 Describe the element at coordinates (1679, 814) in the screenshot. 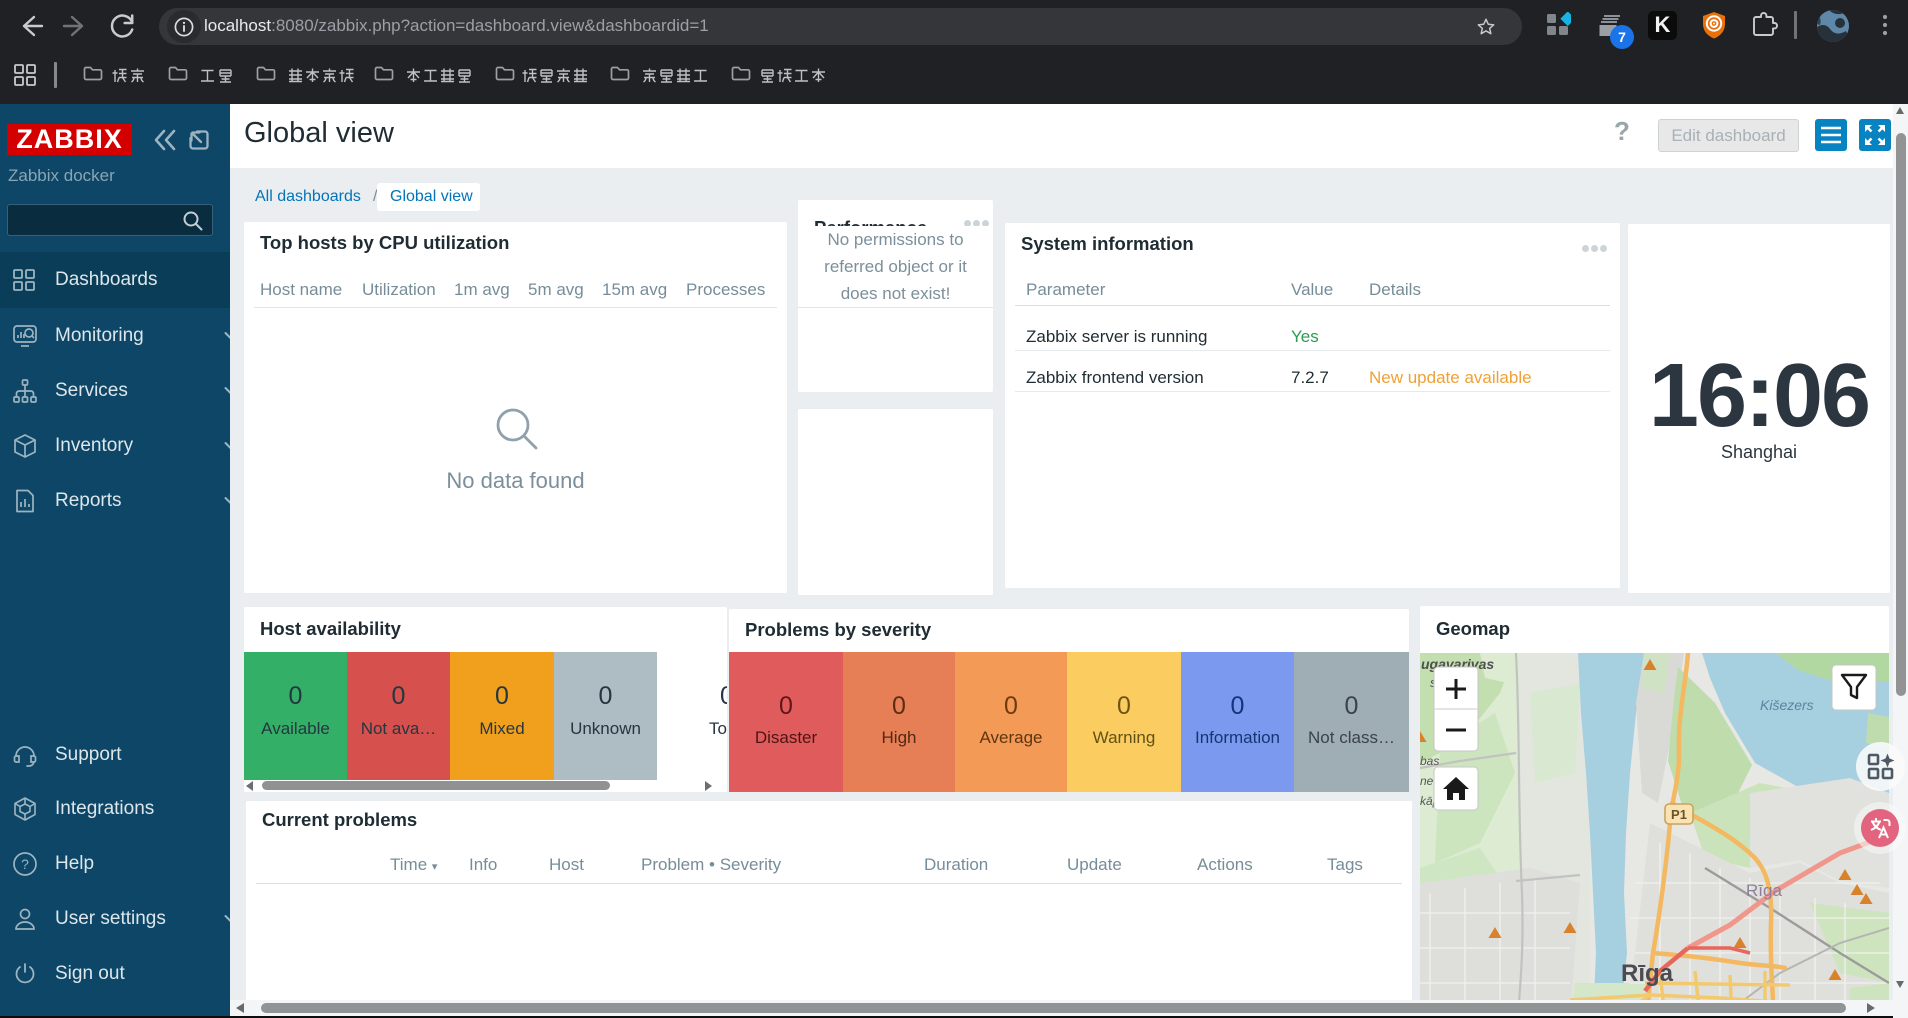

I see `svg-text: P1` at that location.